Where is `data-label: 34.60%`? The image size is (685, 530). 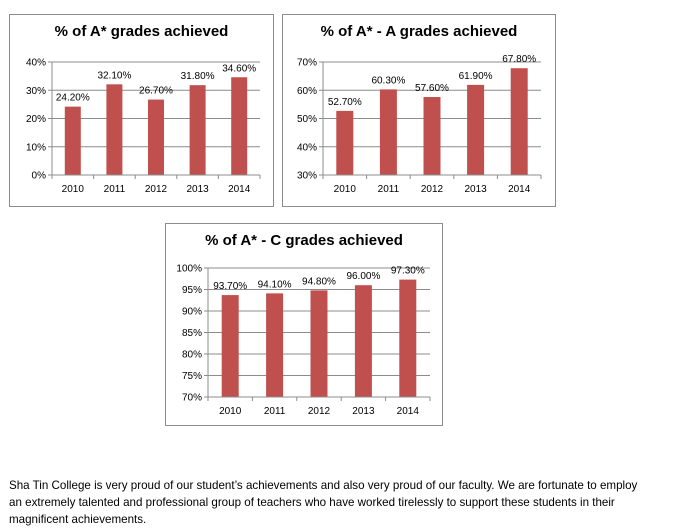
data-label: 34.60% is located at coordinates (239, 68).